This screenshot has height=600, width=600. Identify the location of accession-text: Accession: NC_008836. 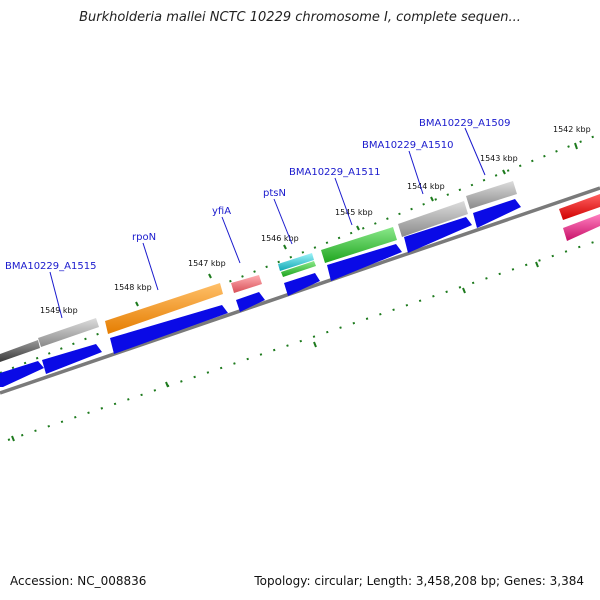
(78, 581).